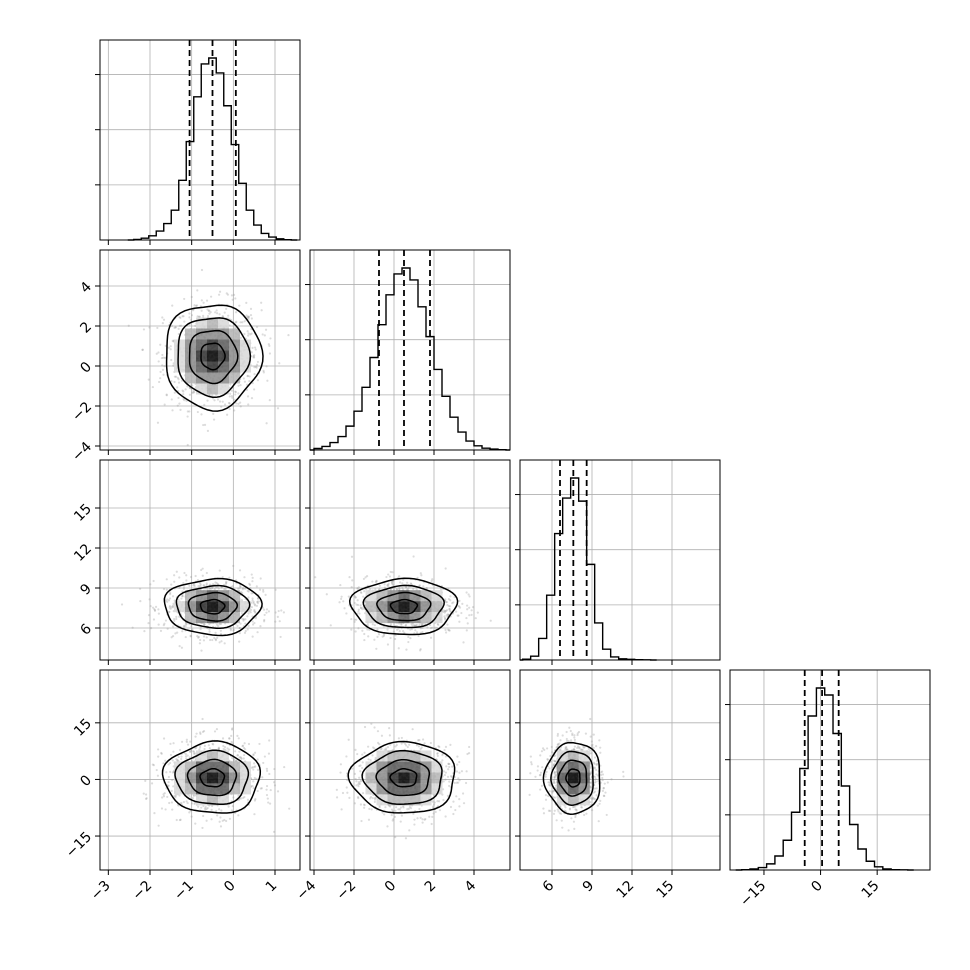 The image size is (970, 970). What do you see at coordinates (212, 149) in the screenshot?
I see `histogram-step` at bounding box center [212, 149].